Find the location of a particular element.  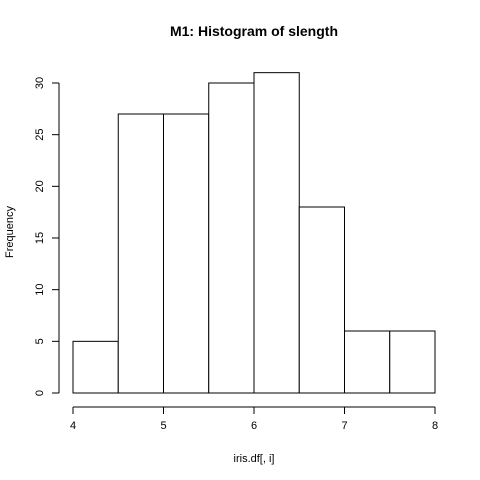

y-tick-label: 10 is located at coordinates (40, 290).